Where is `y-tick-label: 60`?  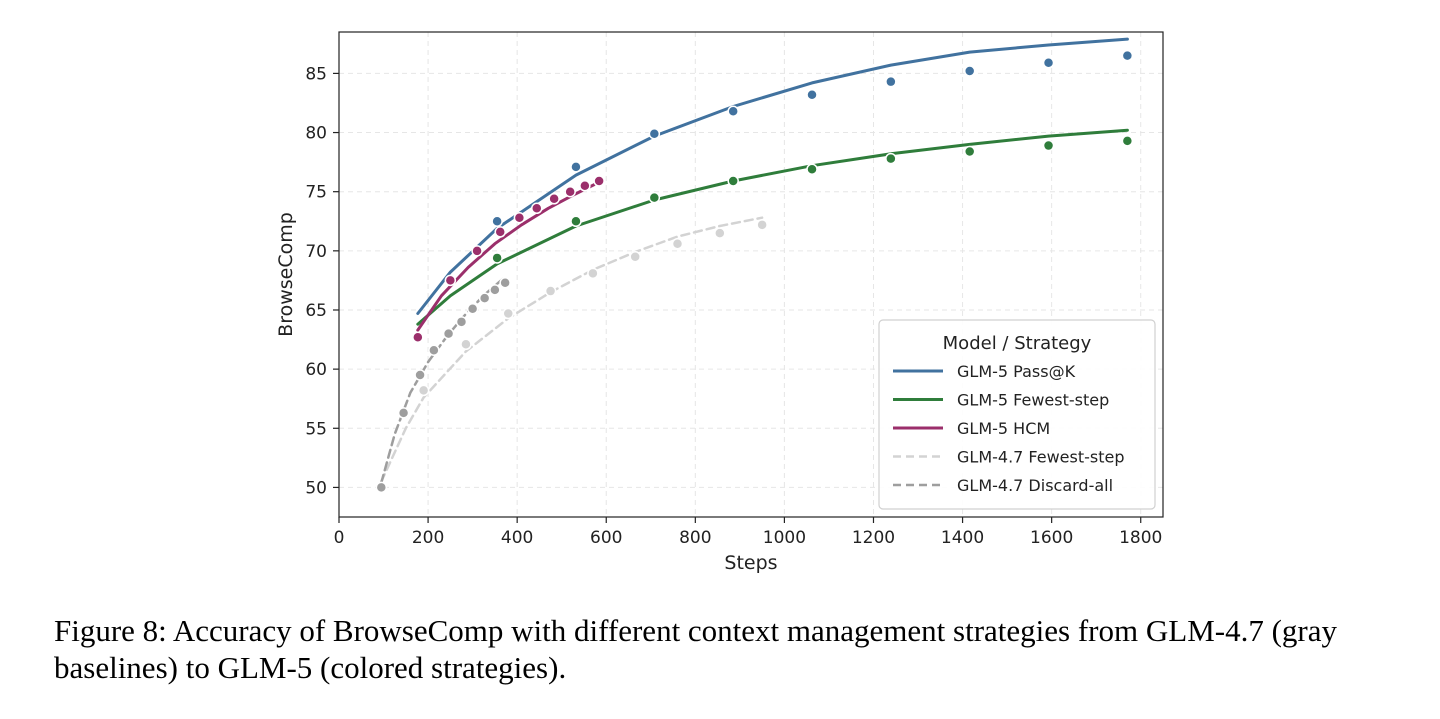 y-tick-label: 60 is located at coordinates (316, 370).